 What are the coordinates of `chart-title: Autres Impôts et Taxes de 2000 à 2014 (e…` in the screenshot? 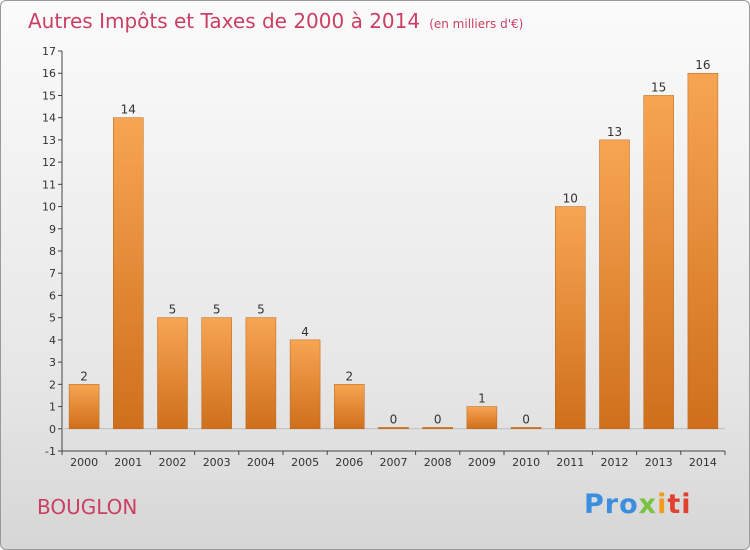 It's located at (275, 21).